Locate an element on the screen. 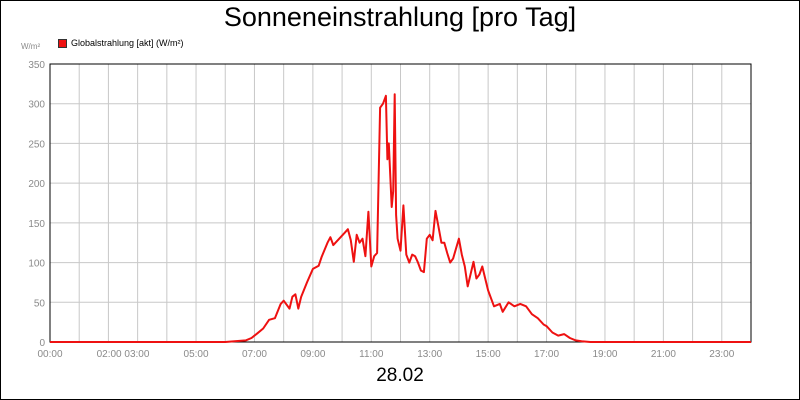 The height and width of the screenshot is (400, 800). x-tick-label: 13:00 is located at coordinates (429, 354).